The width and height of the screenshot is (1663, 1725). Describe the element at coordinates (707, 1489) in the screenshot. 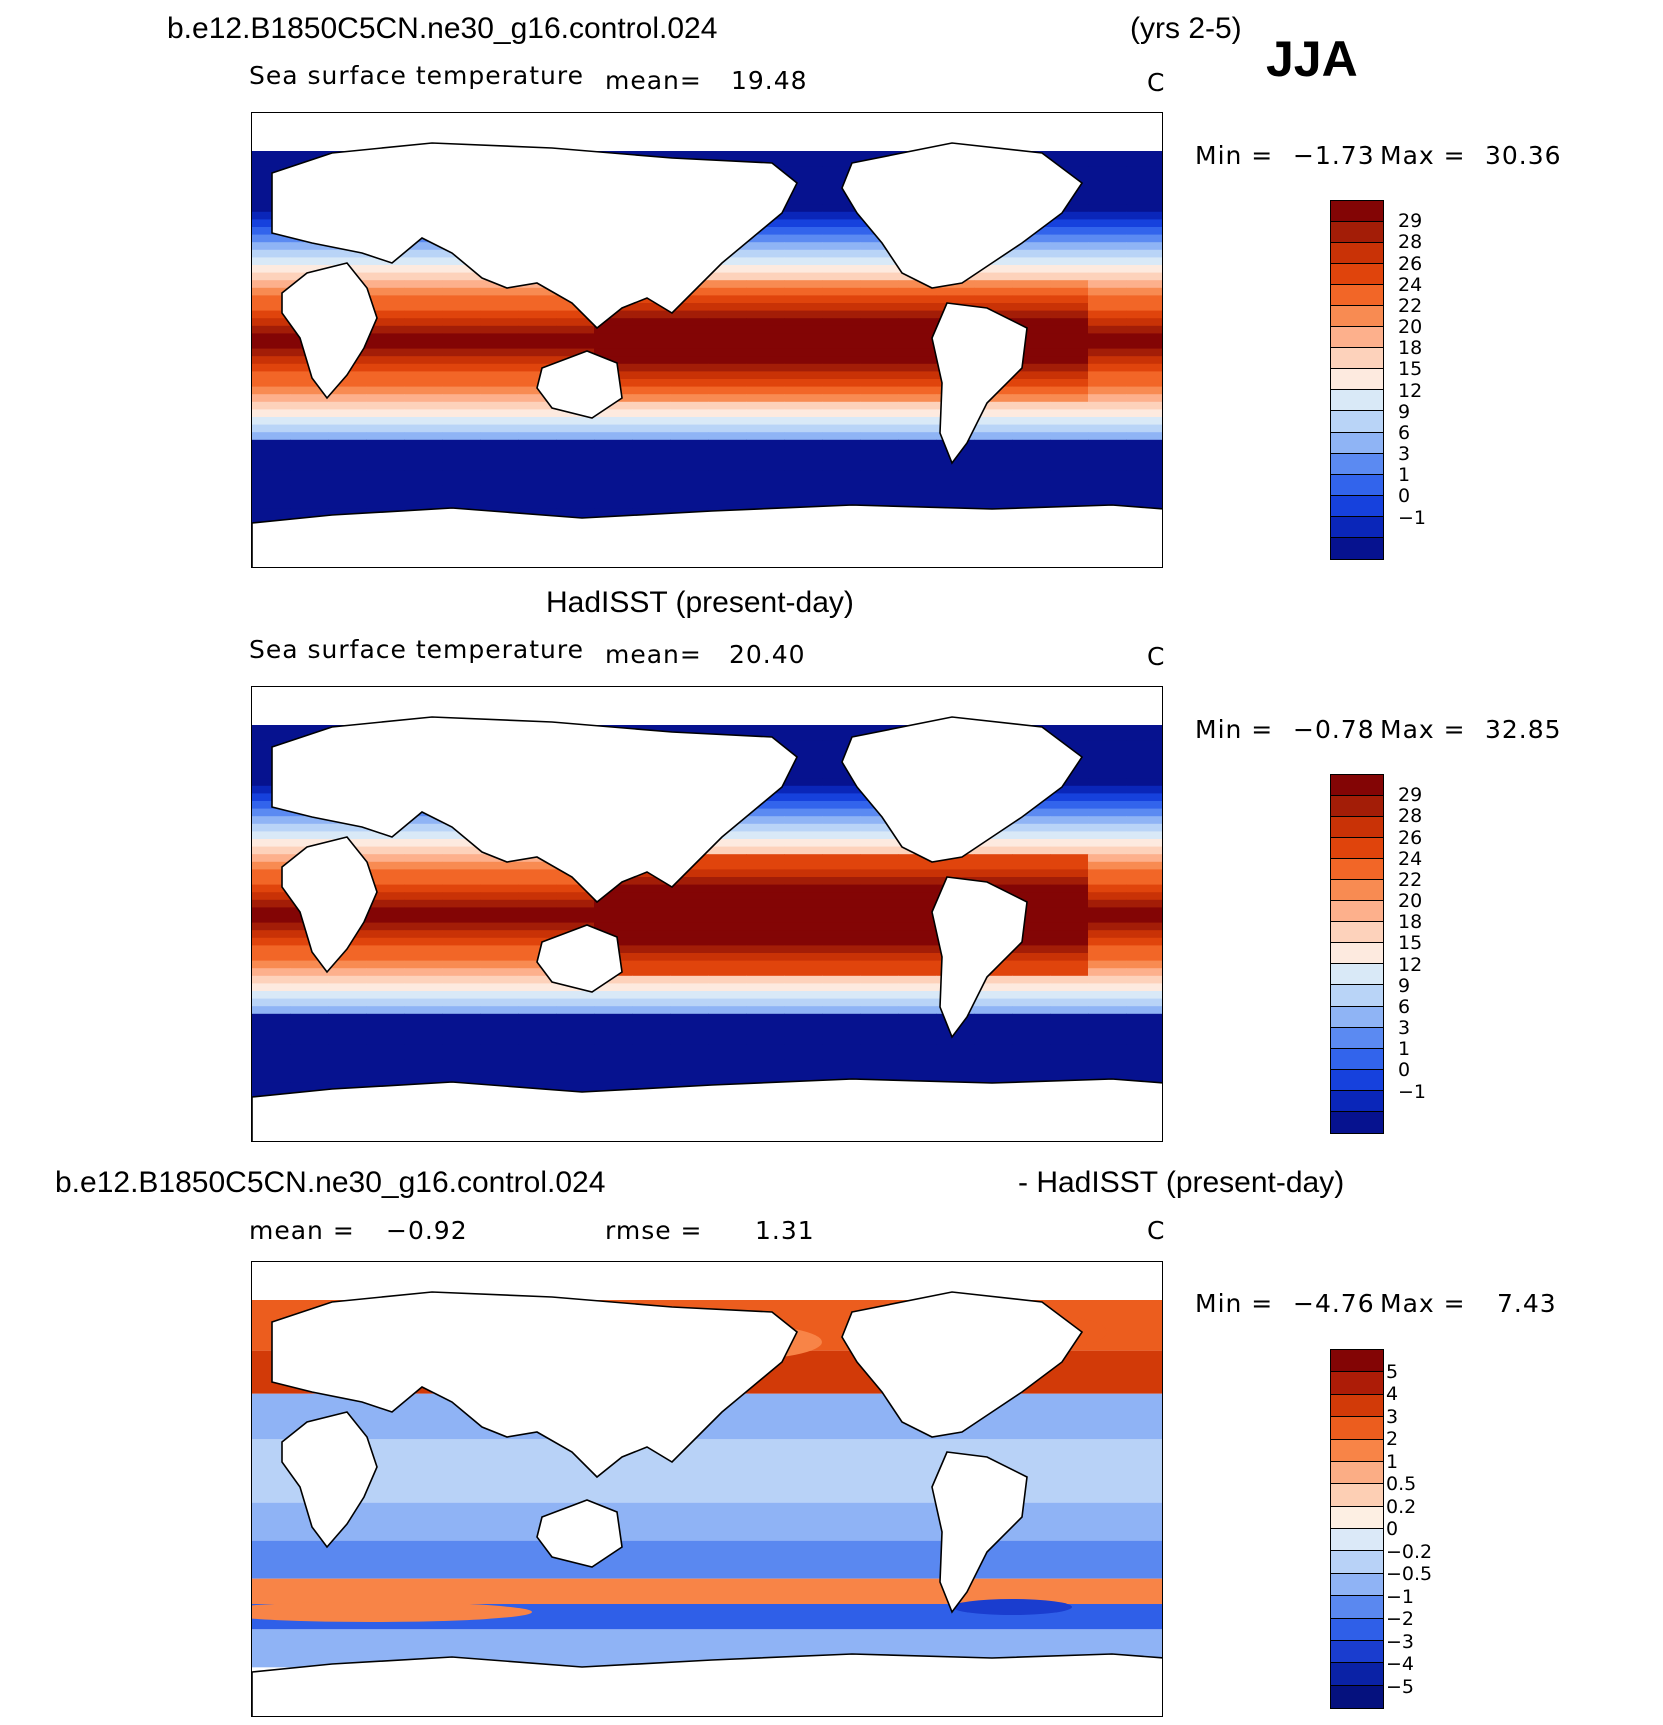

I see `panel3-difference-map` at that location.